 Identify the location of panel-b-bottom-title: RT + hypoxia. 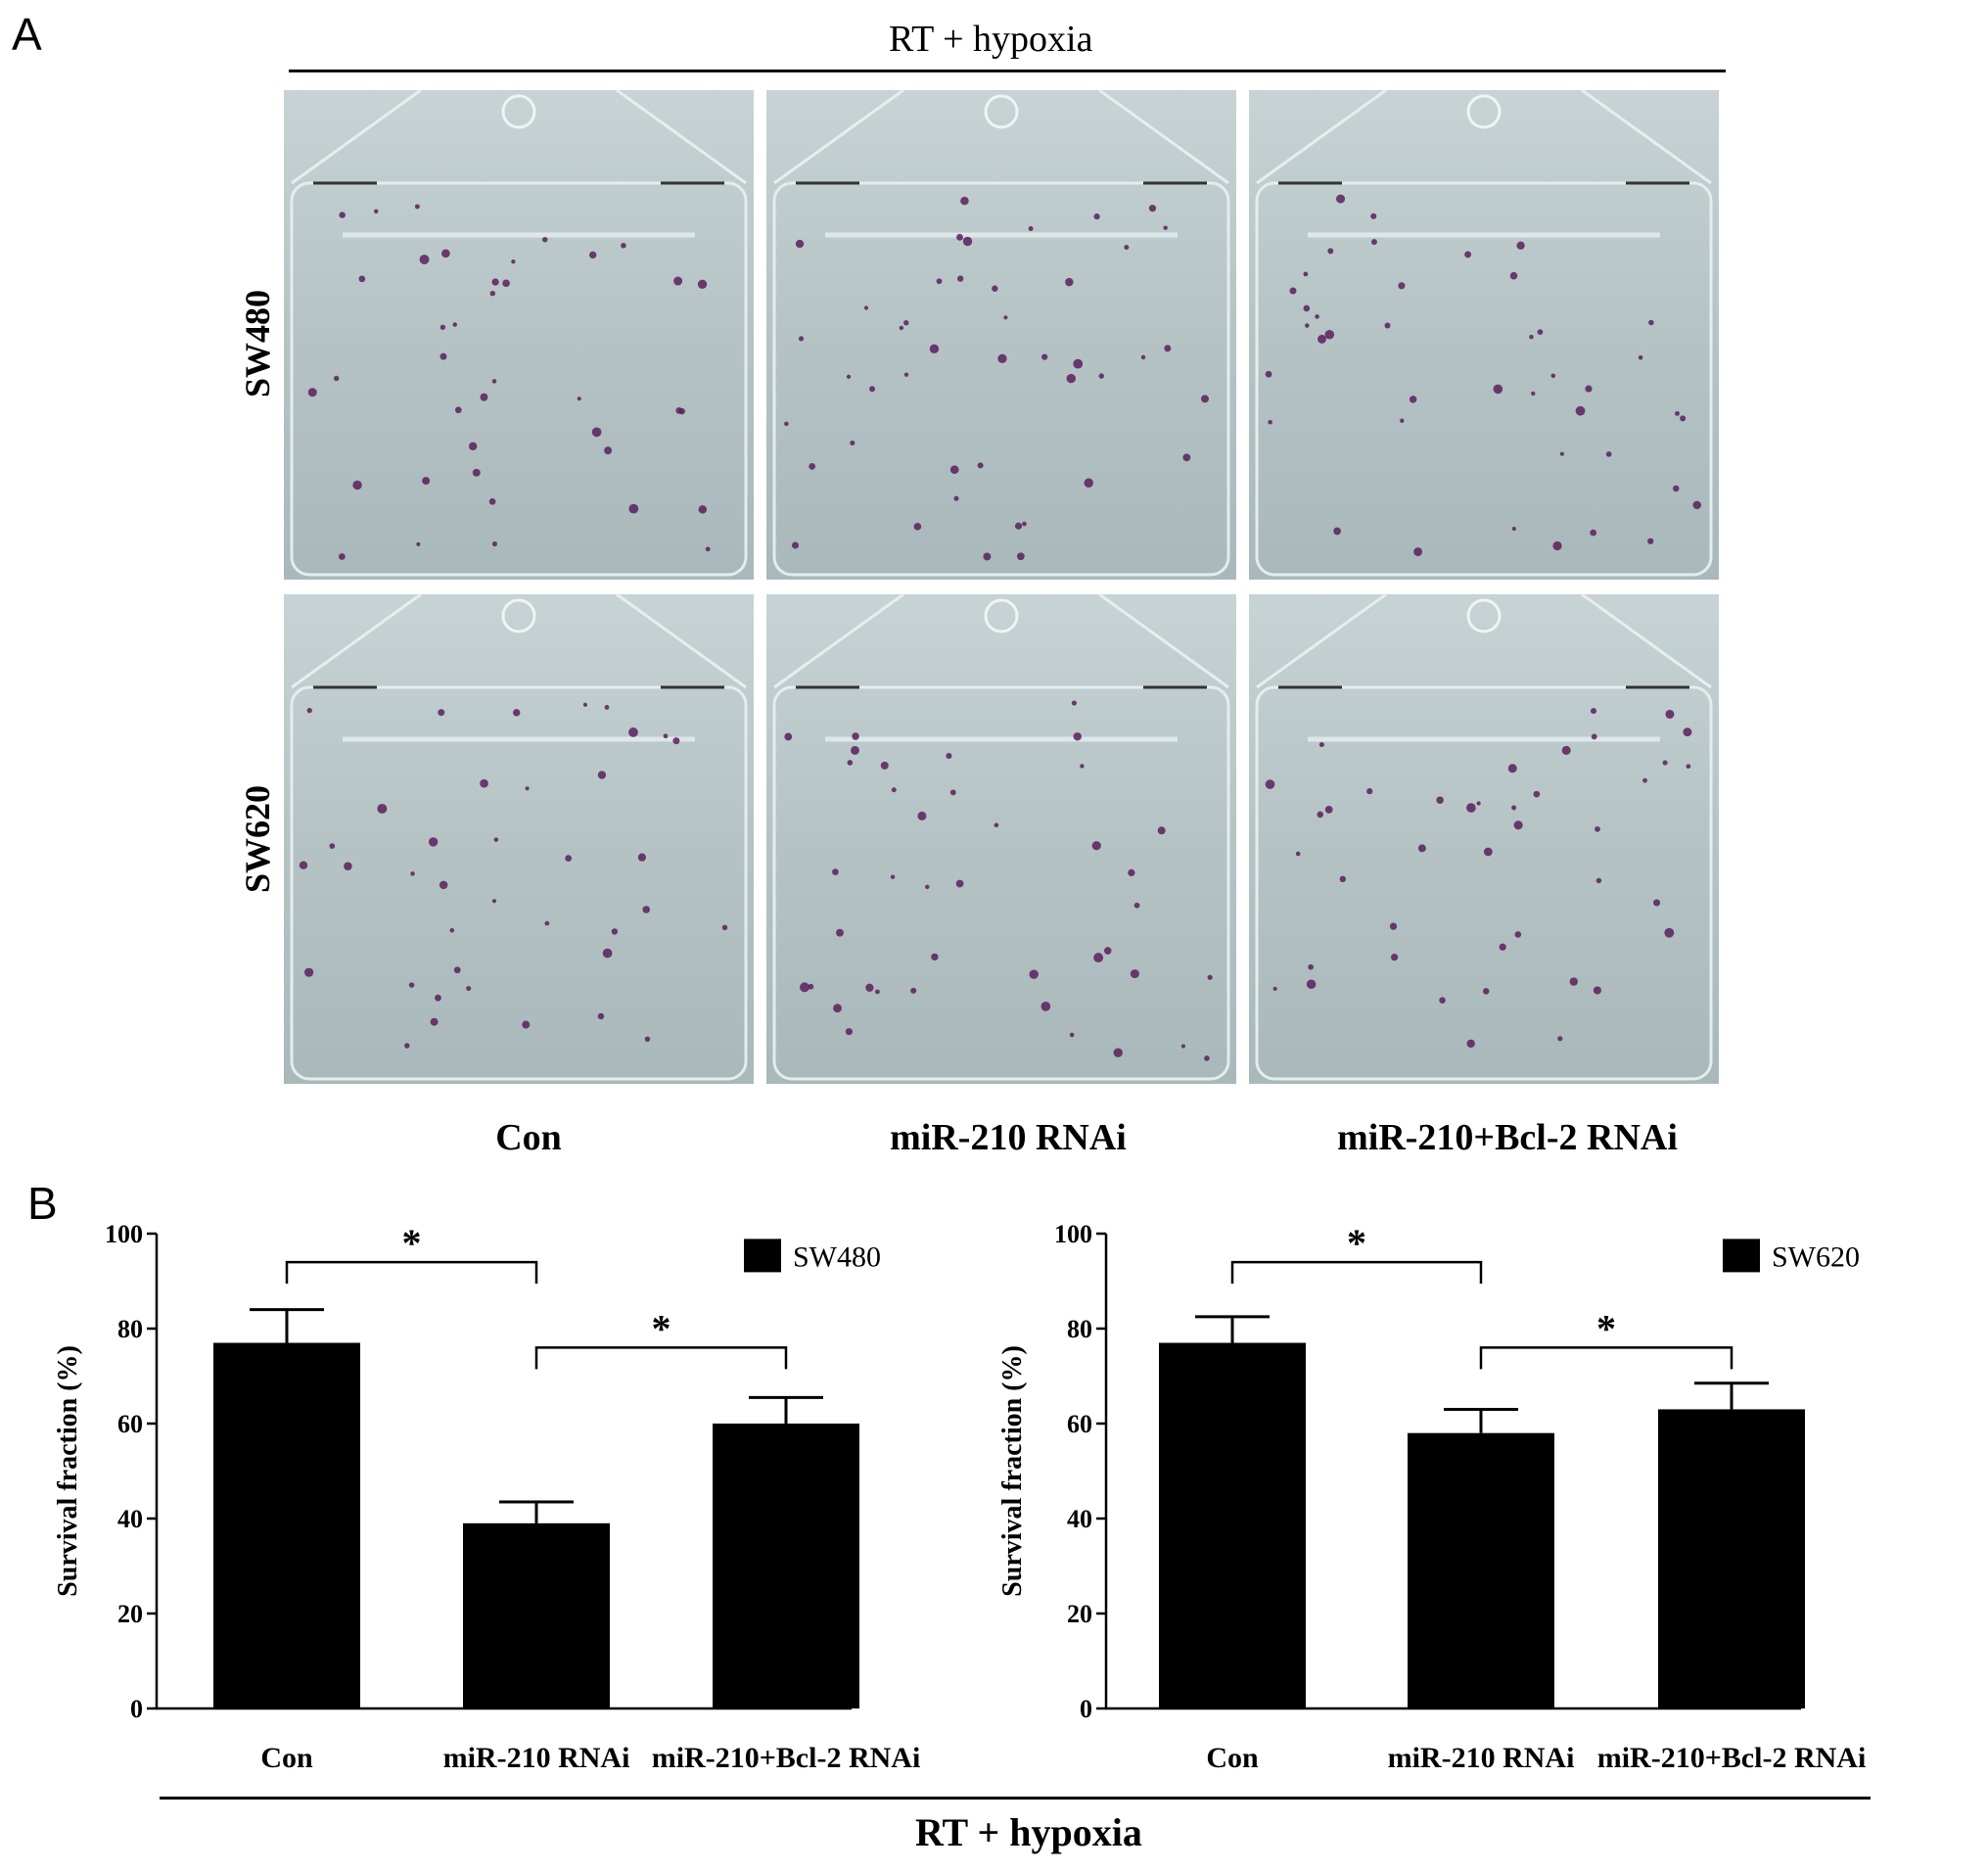
(1028, 1832).